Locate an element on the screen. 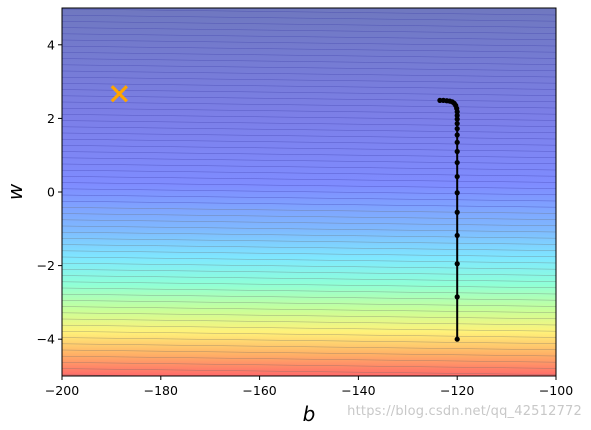 The image size is (591, 430). x-tick-label: −180 is located at coordinates (161, 390).